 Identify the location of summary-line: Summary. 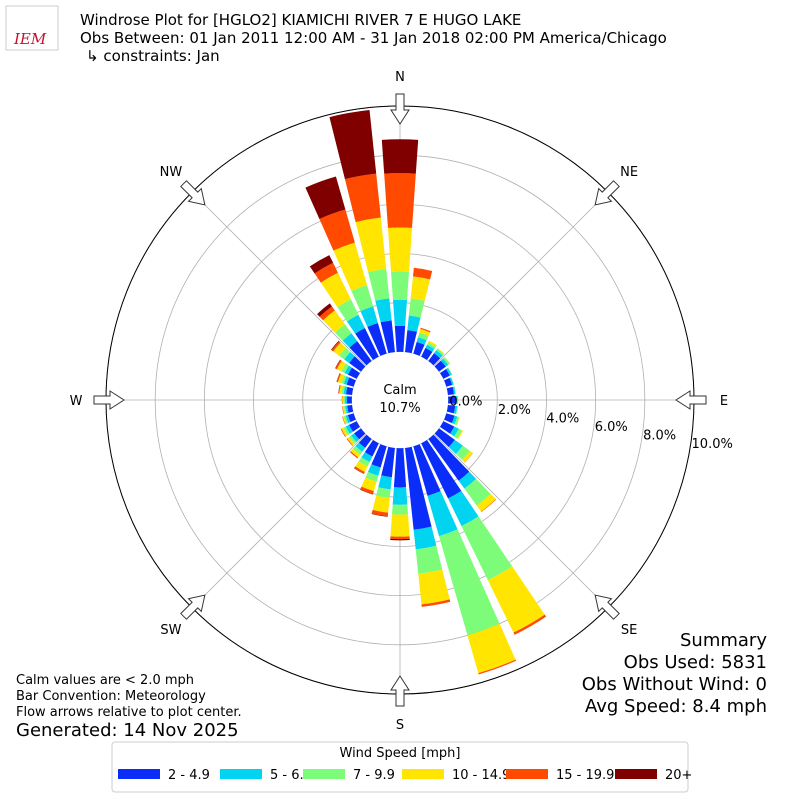
(723, 640).